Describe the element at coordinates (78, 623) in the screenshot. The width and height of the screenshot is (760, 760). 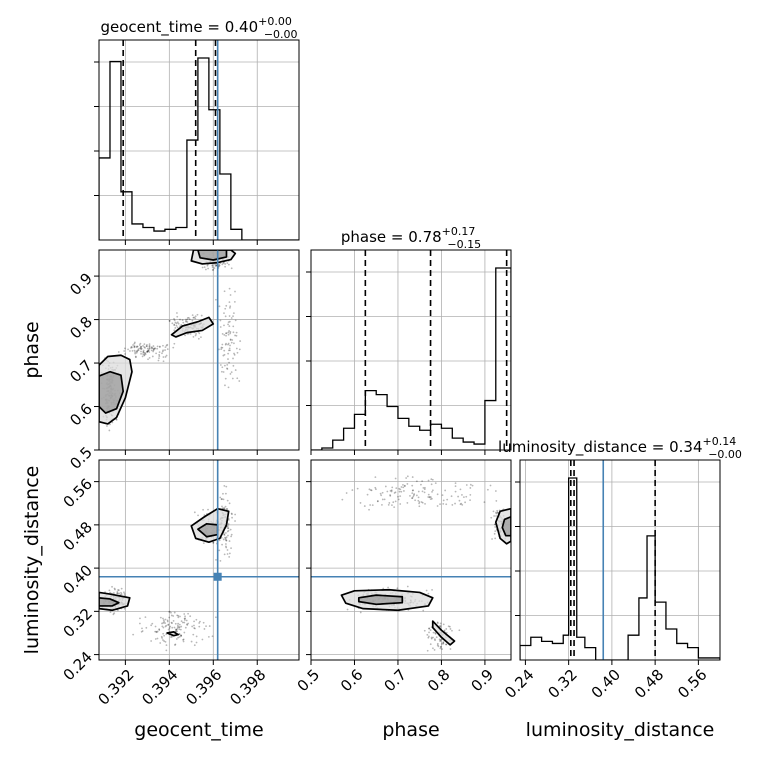
I see `tick-label-luminosity-distance: 0.32` at that location.